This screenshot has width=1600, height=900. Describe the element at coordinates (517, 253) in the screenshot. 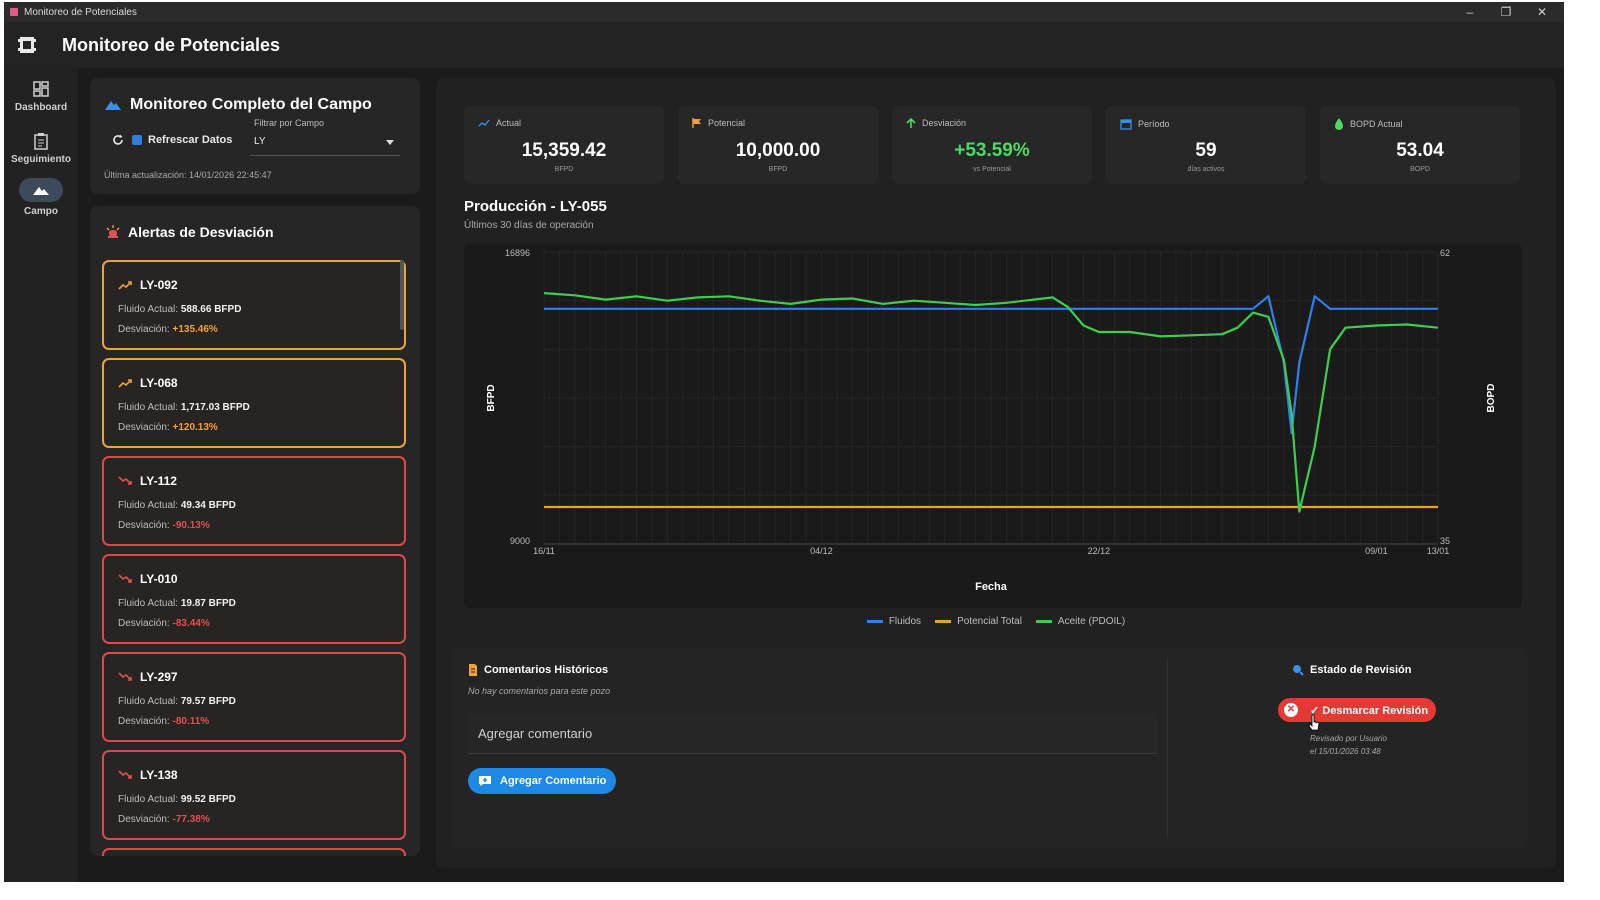

I see `y-tick-label: 16896` at that location.